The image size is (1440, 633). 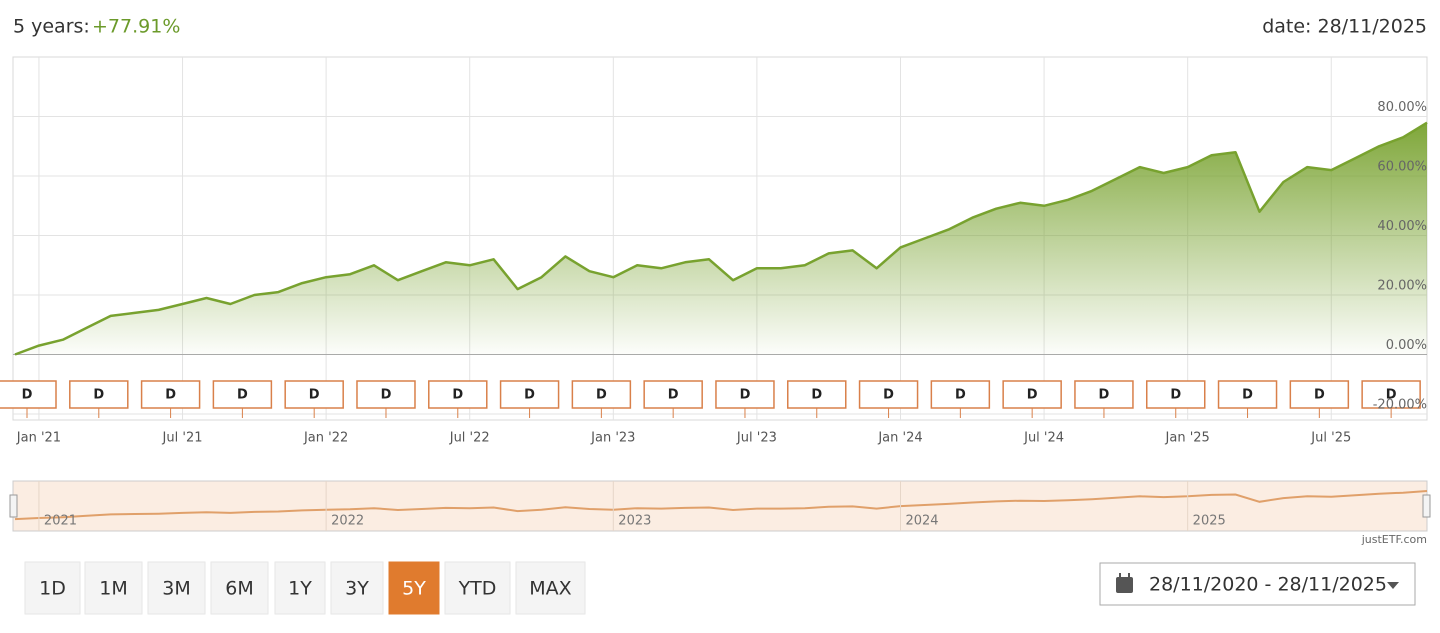 I want to click on x-tick-label: Jan '22, so click(x=325, y=438).